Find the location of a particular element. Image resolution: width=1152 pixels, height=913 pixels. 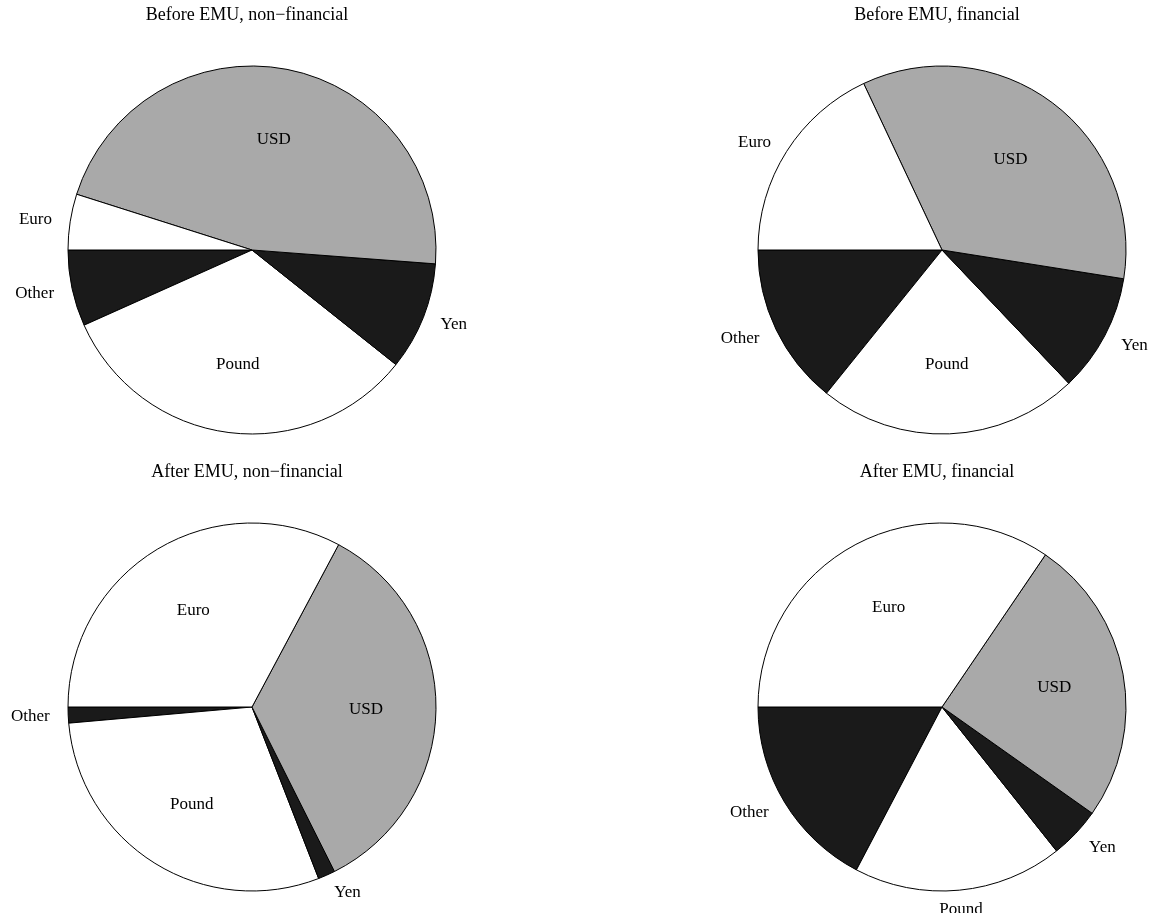

chart-title: Before EMU, non−financial is located at coordinates (247, 14).